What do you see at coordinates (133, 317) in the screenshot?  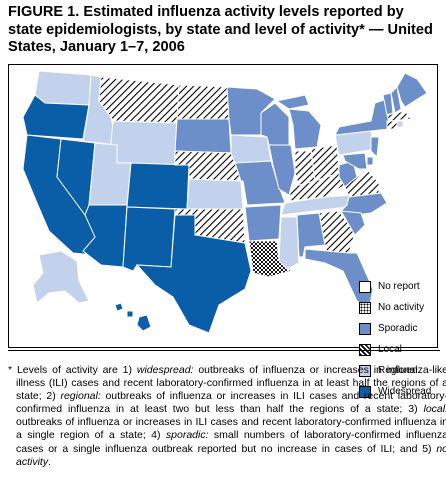 I see `state-hi` at bounding box center [133, 317].